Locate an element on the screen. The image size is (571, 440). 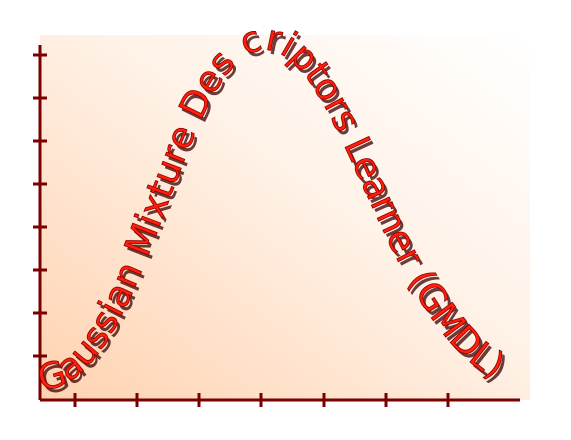
x-axis-ticks is located at coordinates (261, 400).